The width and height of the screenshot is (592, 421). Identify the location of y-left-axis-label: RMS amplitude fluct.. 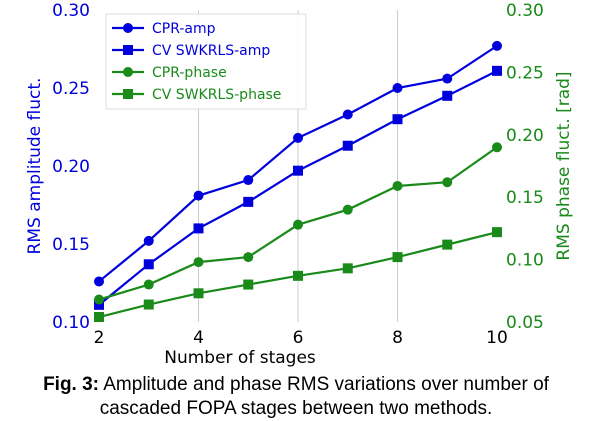
(35, 166).